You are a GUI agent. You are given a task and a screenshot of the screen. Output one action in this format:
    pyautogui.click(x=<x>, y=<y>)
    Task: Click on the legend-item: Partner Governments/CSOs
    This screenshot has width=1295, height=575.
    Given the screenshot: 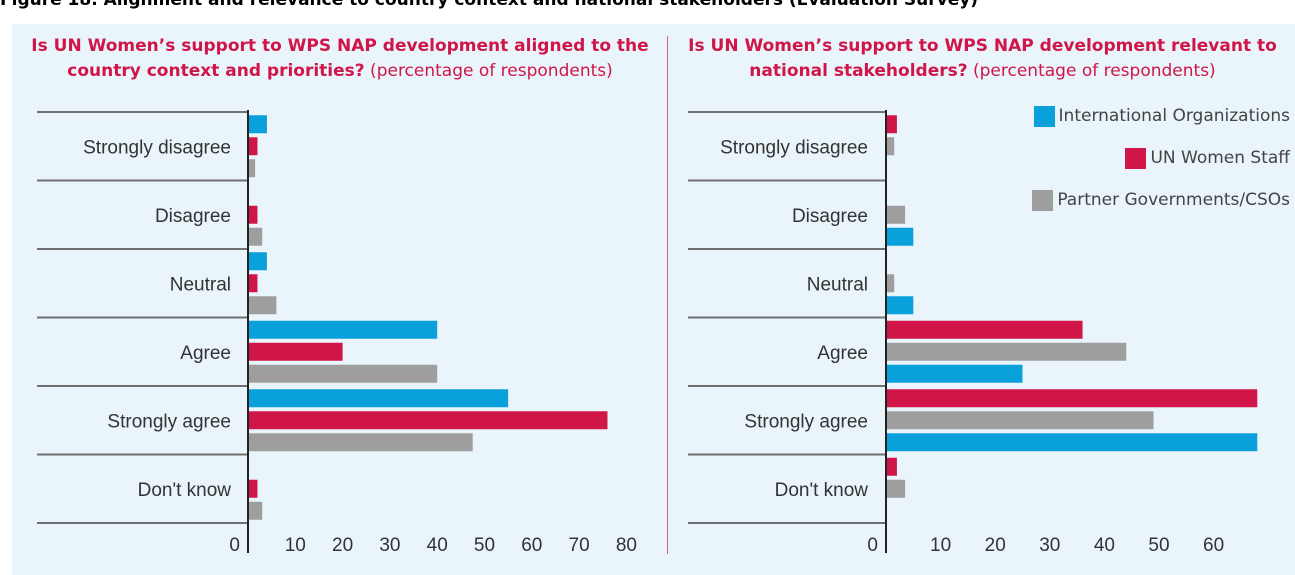 What is the action you would take?
    pyautogui.click(x=1125, y=200)
    